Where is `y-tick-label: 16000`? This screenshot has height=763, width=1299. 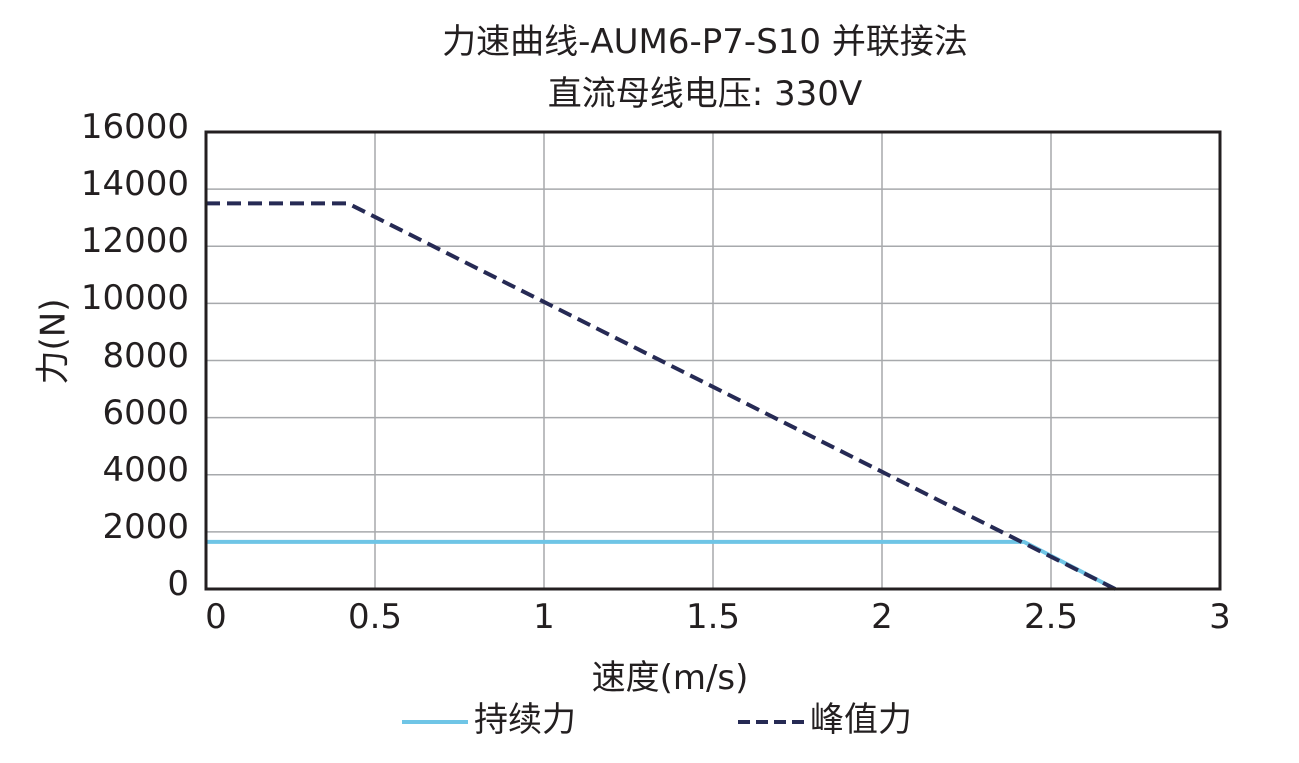
y-tick-label: 16000 is located at coordinates (134, 127).